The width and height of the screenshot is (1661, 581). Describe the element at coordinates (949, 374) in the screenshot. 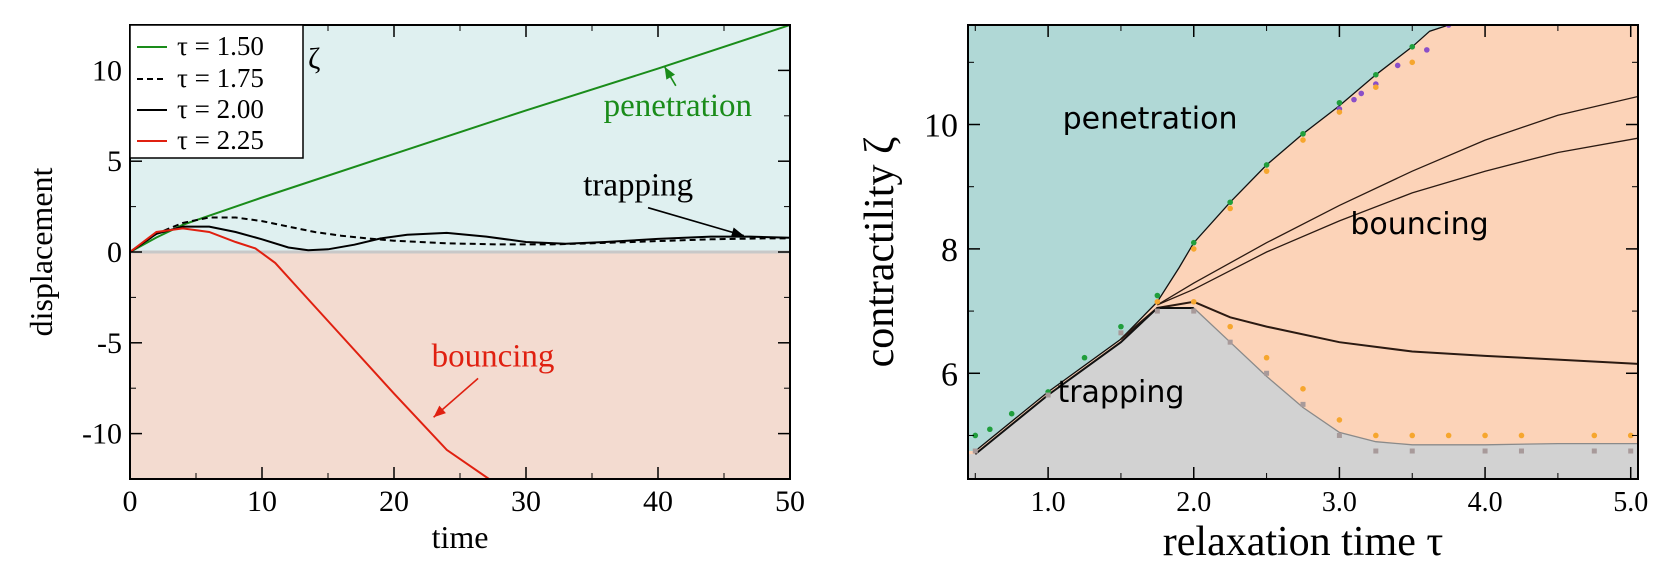

I see `right-y-tick-label: 6` at that location.